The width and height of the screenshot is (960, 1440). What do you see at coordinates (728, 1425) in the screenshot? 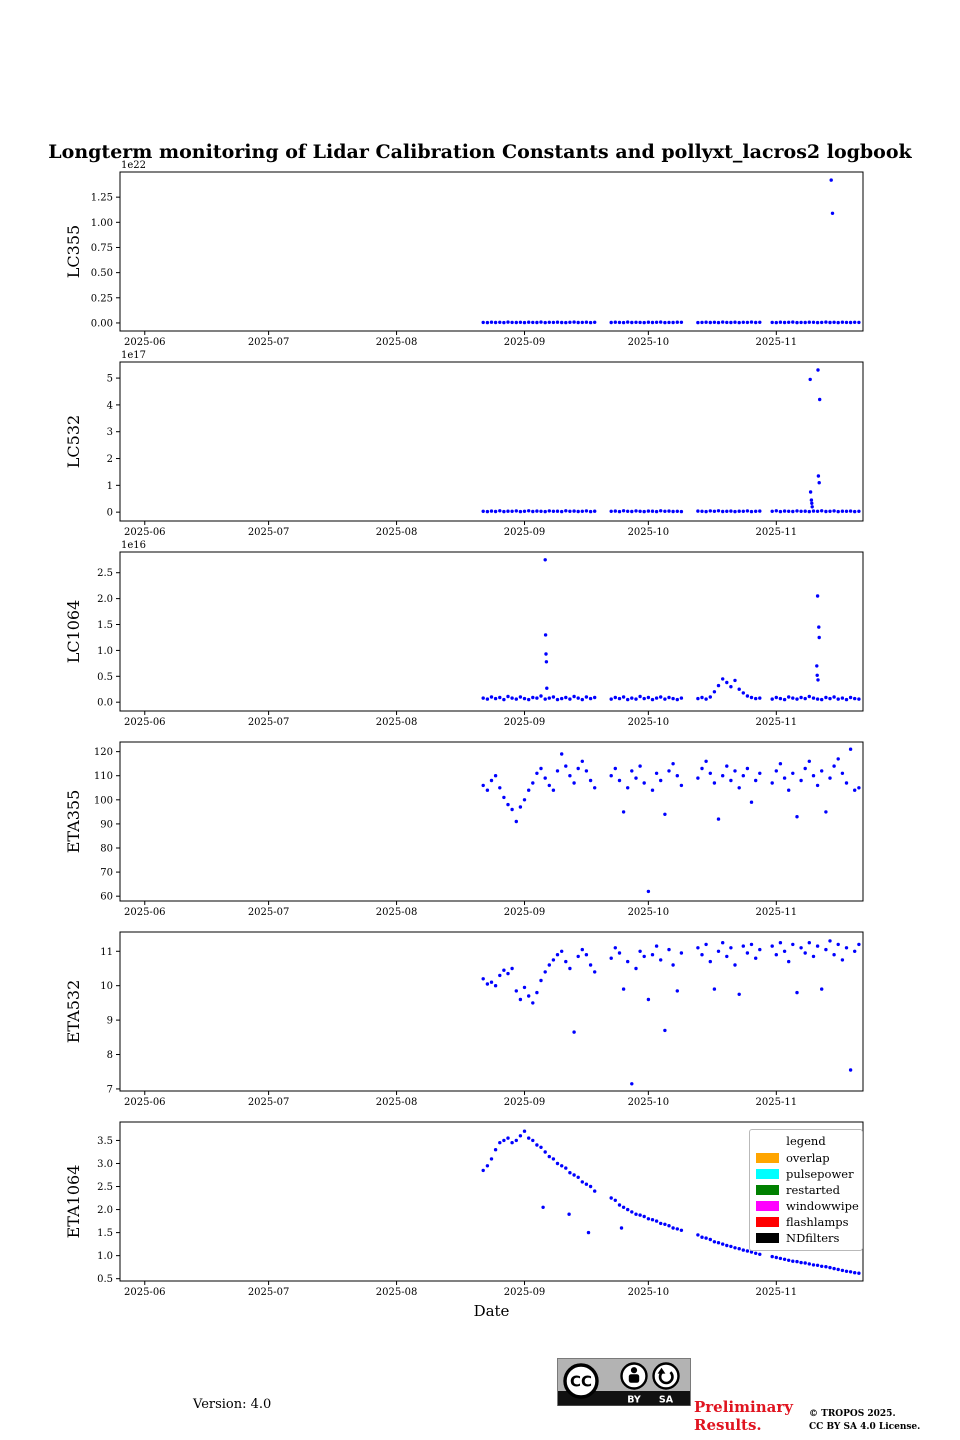
I see `preliminary-line2: Results.` at bounding box center [728, 1425].